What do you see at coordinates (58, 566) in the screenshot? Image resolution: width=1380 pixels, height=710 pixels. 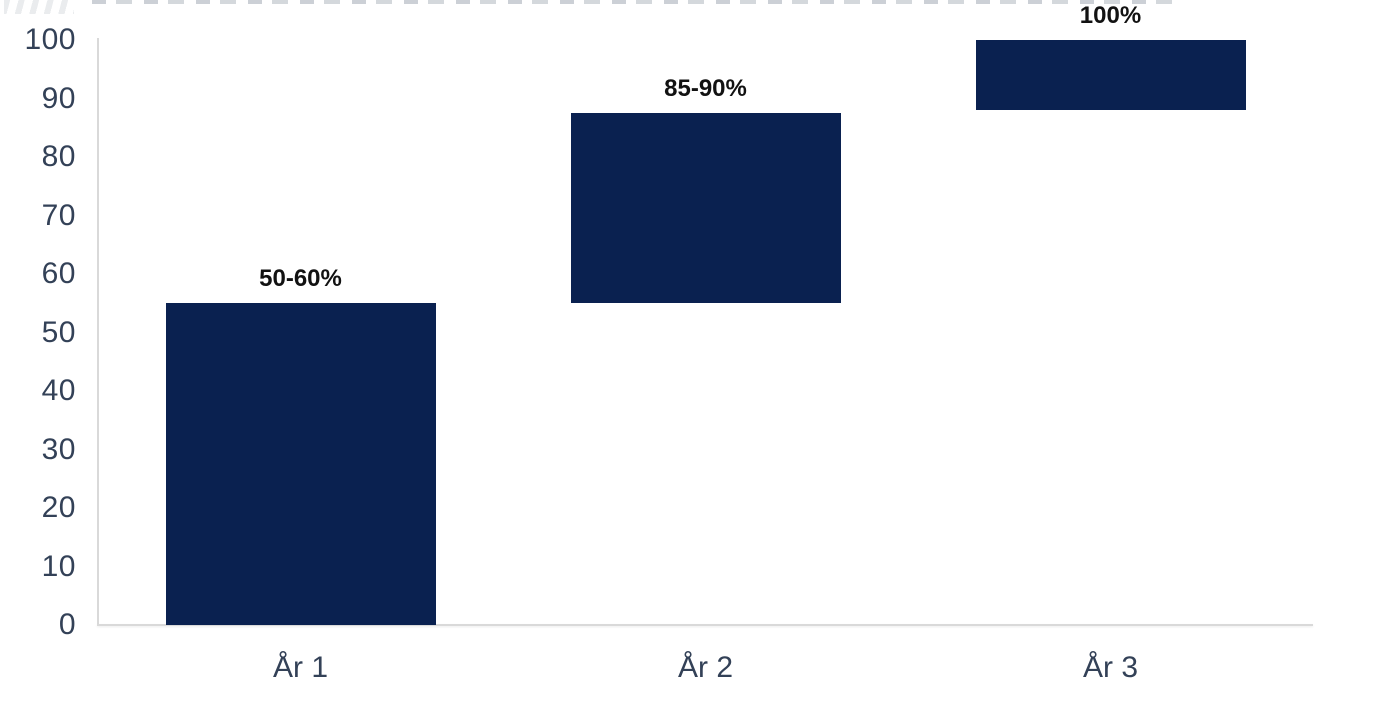 I see `y-tick-label: 10` at bounding box center [58, 566].